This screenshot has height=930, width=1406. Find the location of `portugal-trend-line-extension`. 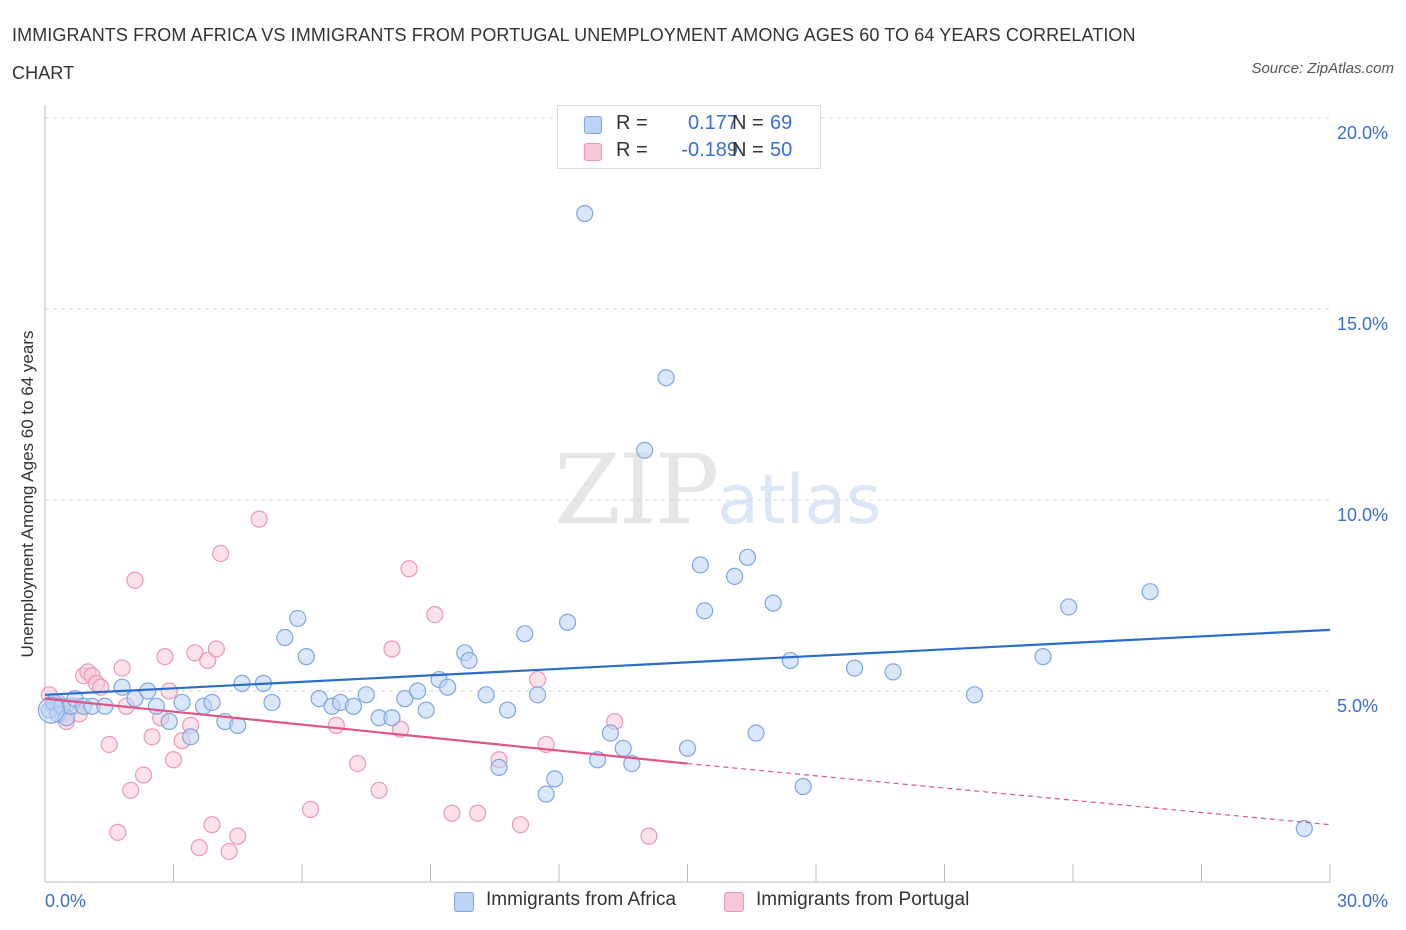

portugal-trend-line-extension is located at coordinates (1009, 794).